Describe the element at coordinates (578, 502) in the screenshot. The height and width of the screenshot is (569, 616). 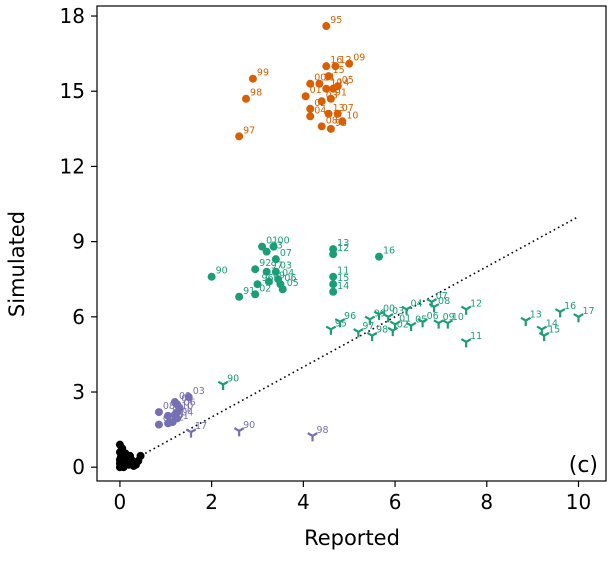
I see `x-tick-label: 10` at that location.